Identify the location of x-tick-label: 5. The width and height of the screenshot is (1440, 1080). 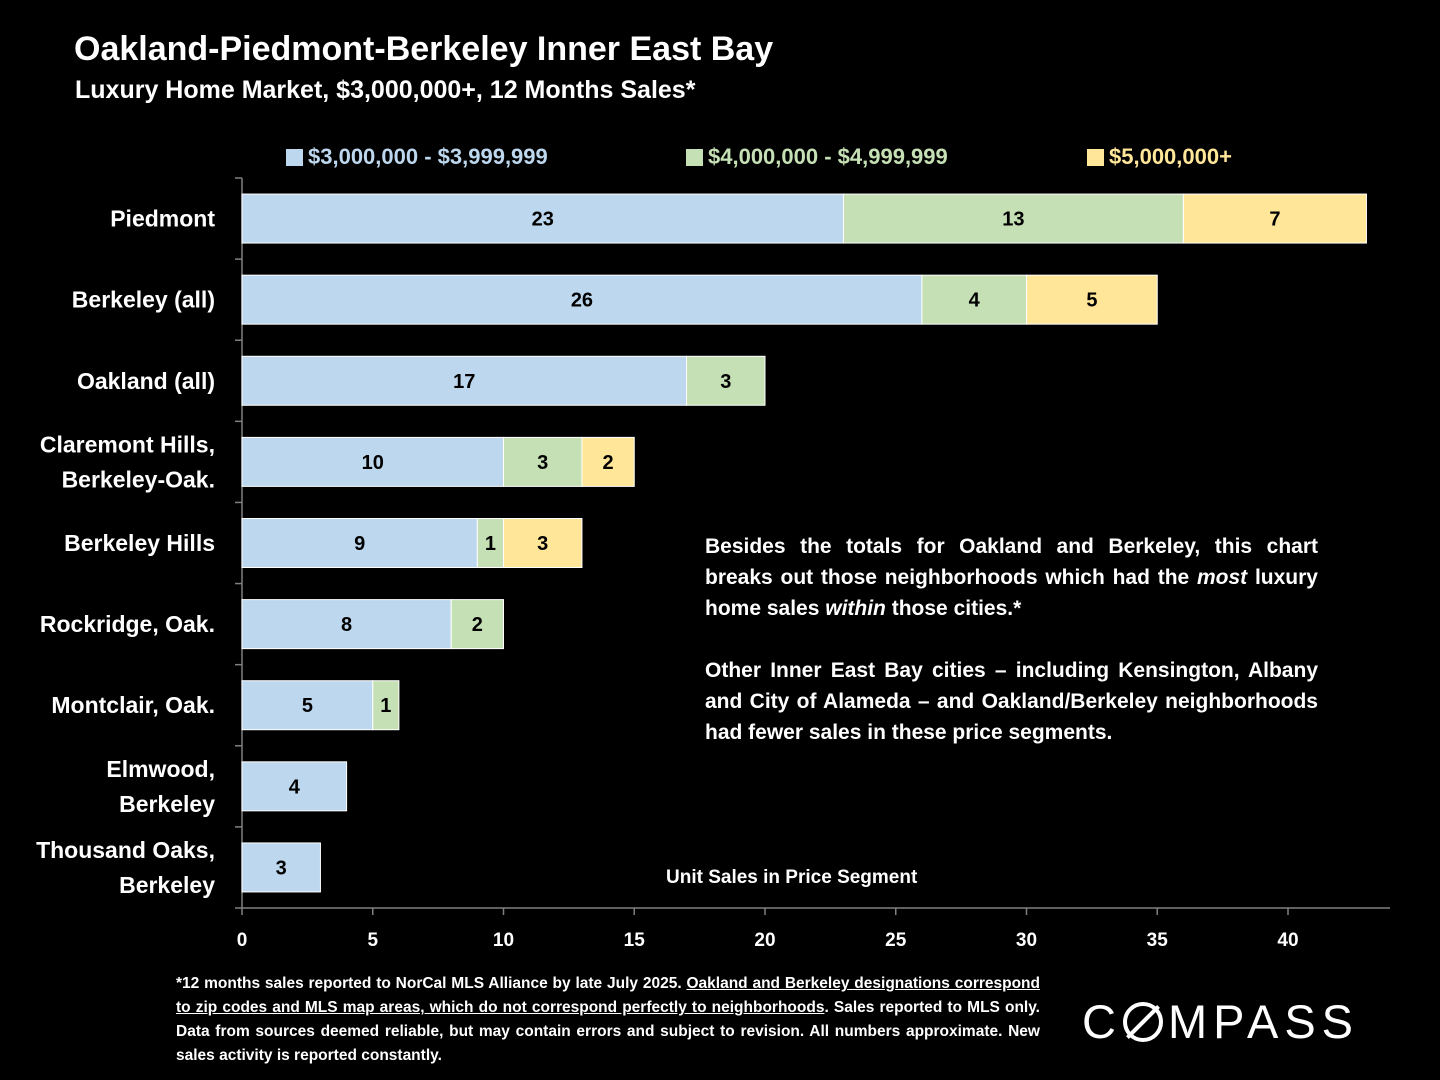
(372, 940).